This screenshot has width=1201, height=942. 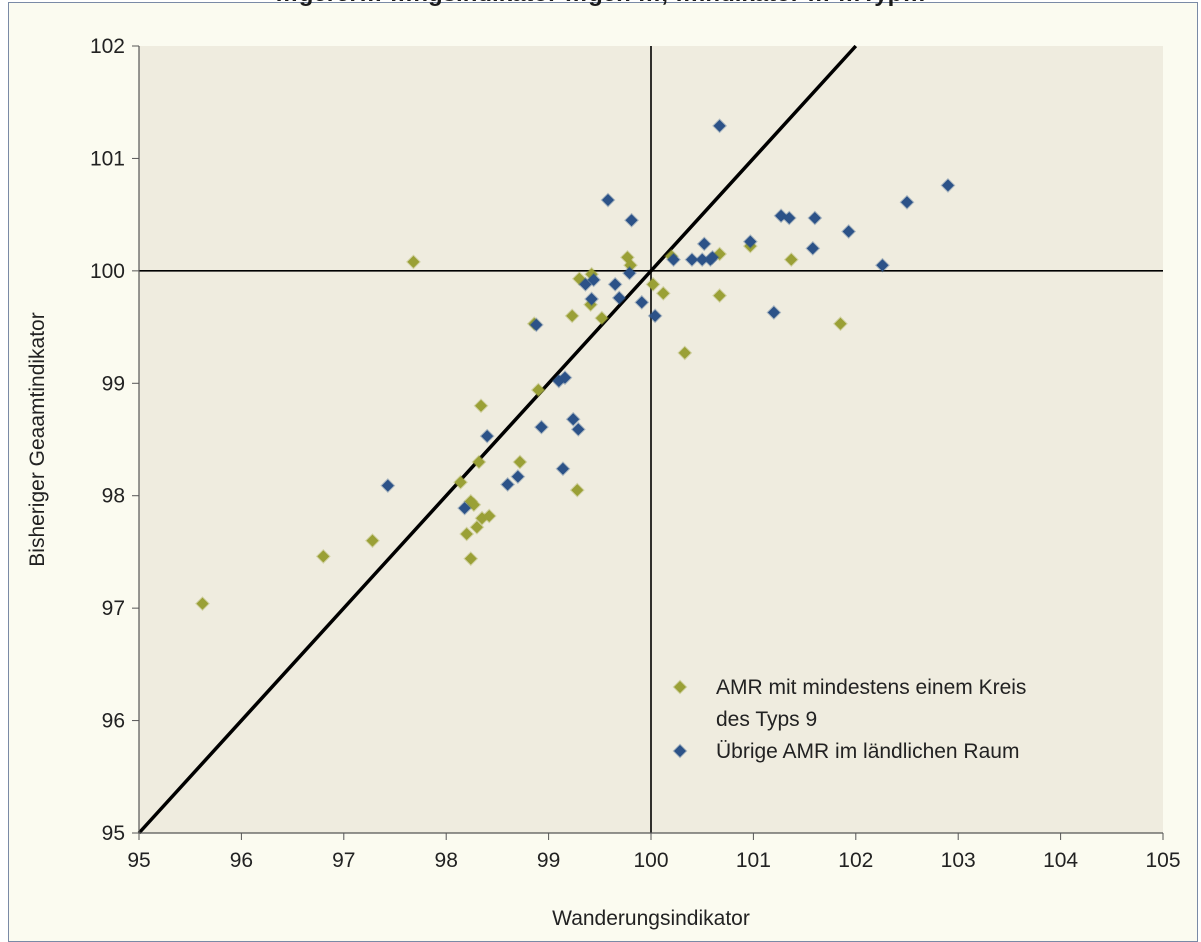 I want to click on y-tick-label: 97, so click(x=113, y=608).